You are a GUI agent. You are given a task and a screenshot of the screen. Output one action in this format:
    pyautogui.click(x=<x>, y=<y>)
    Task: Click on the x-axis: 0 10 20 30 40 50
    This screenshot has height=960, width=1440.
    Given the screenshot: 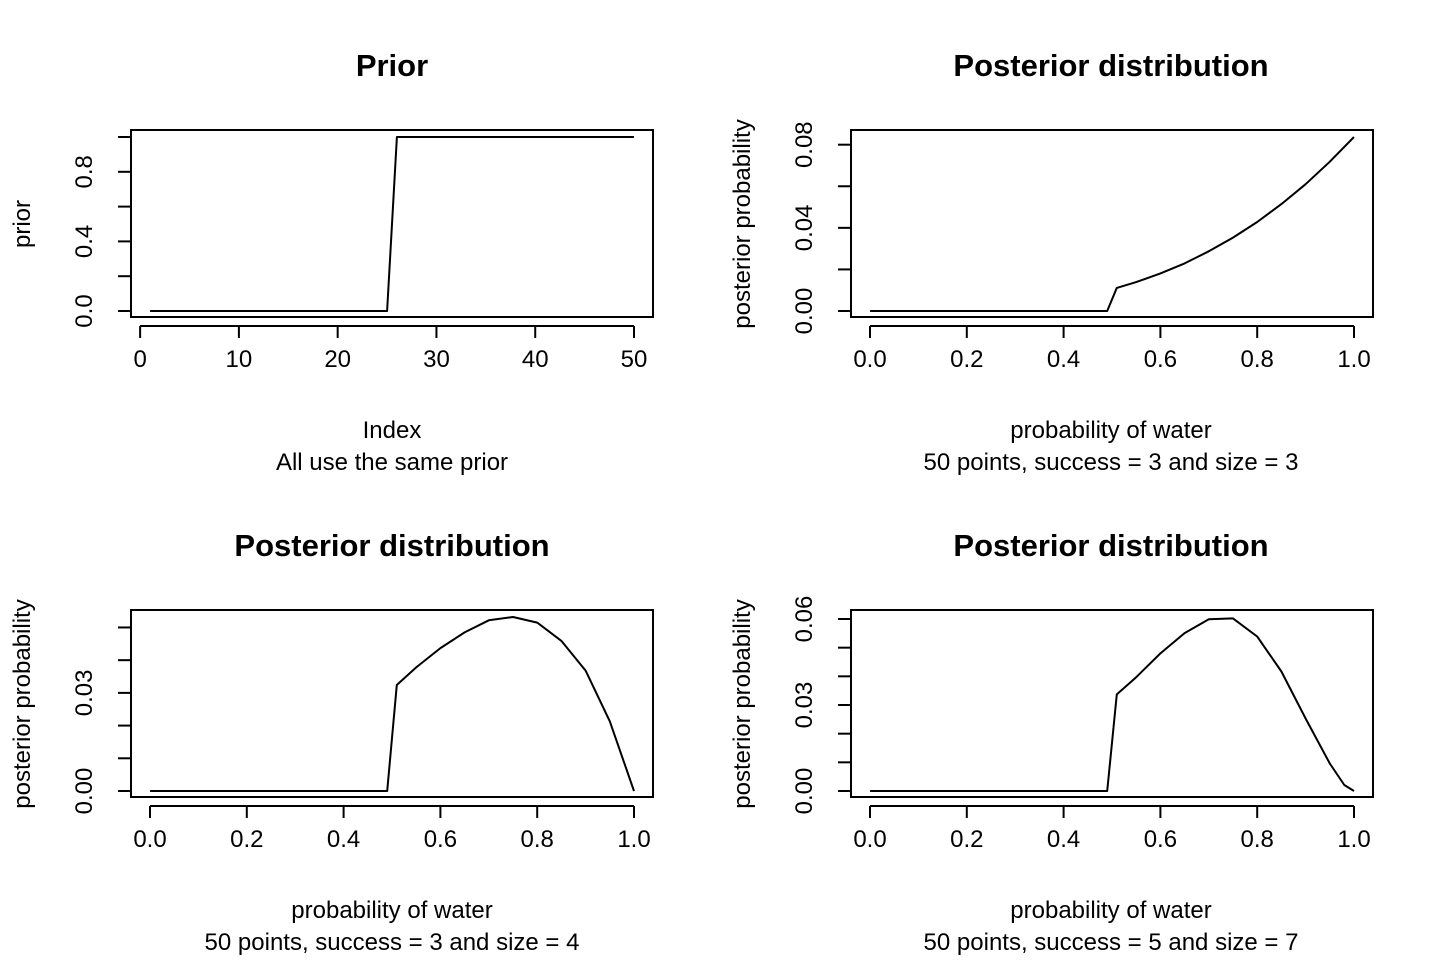 What is the action you would take?
    pyautogui.click(x=390, y=349)
    